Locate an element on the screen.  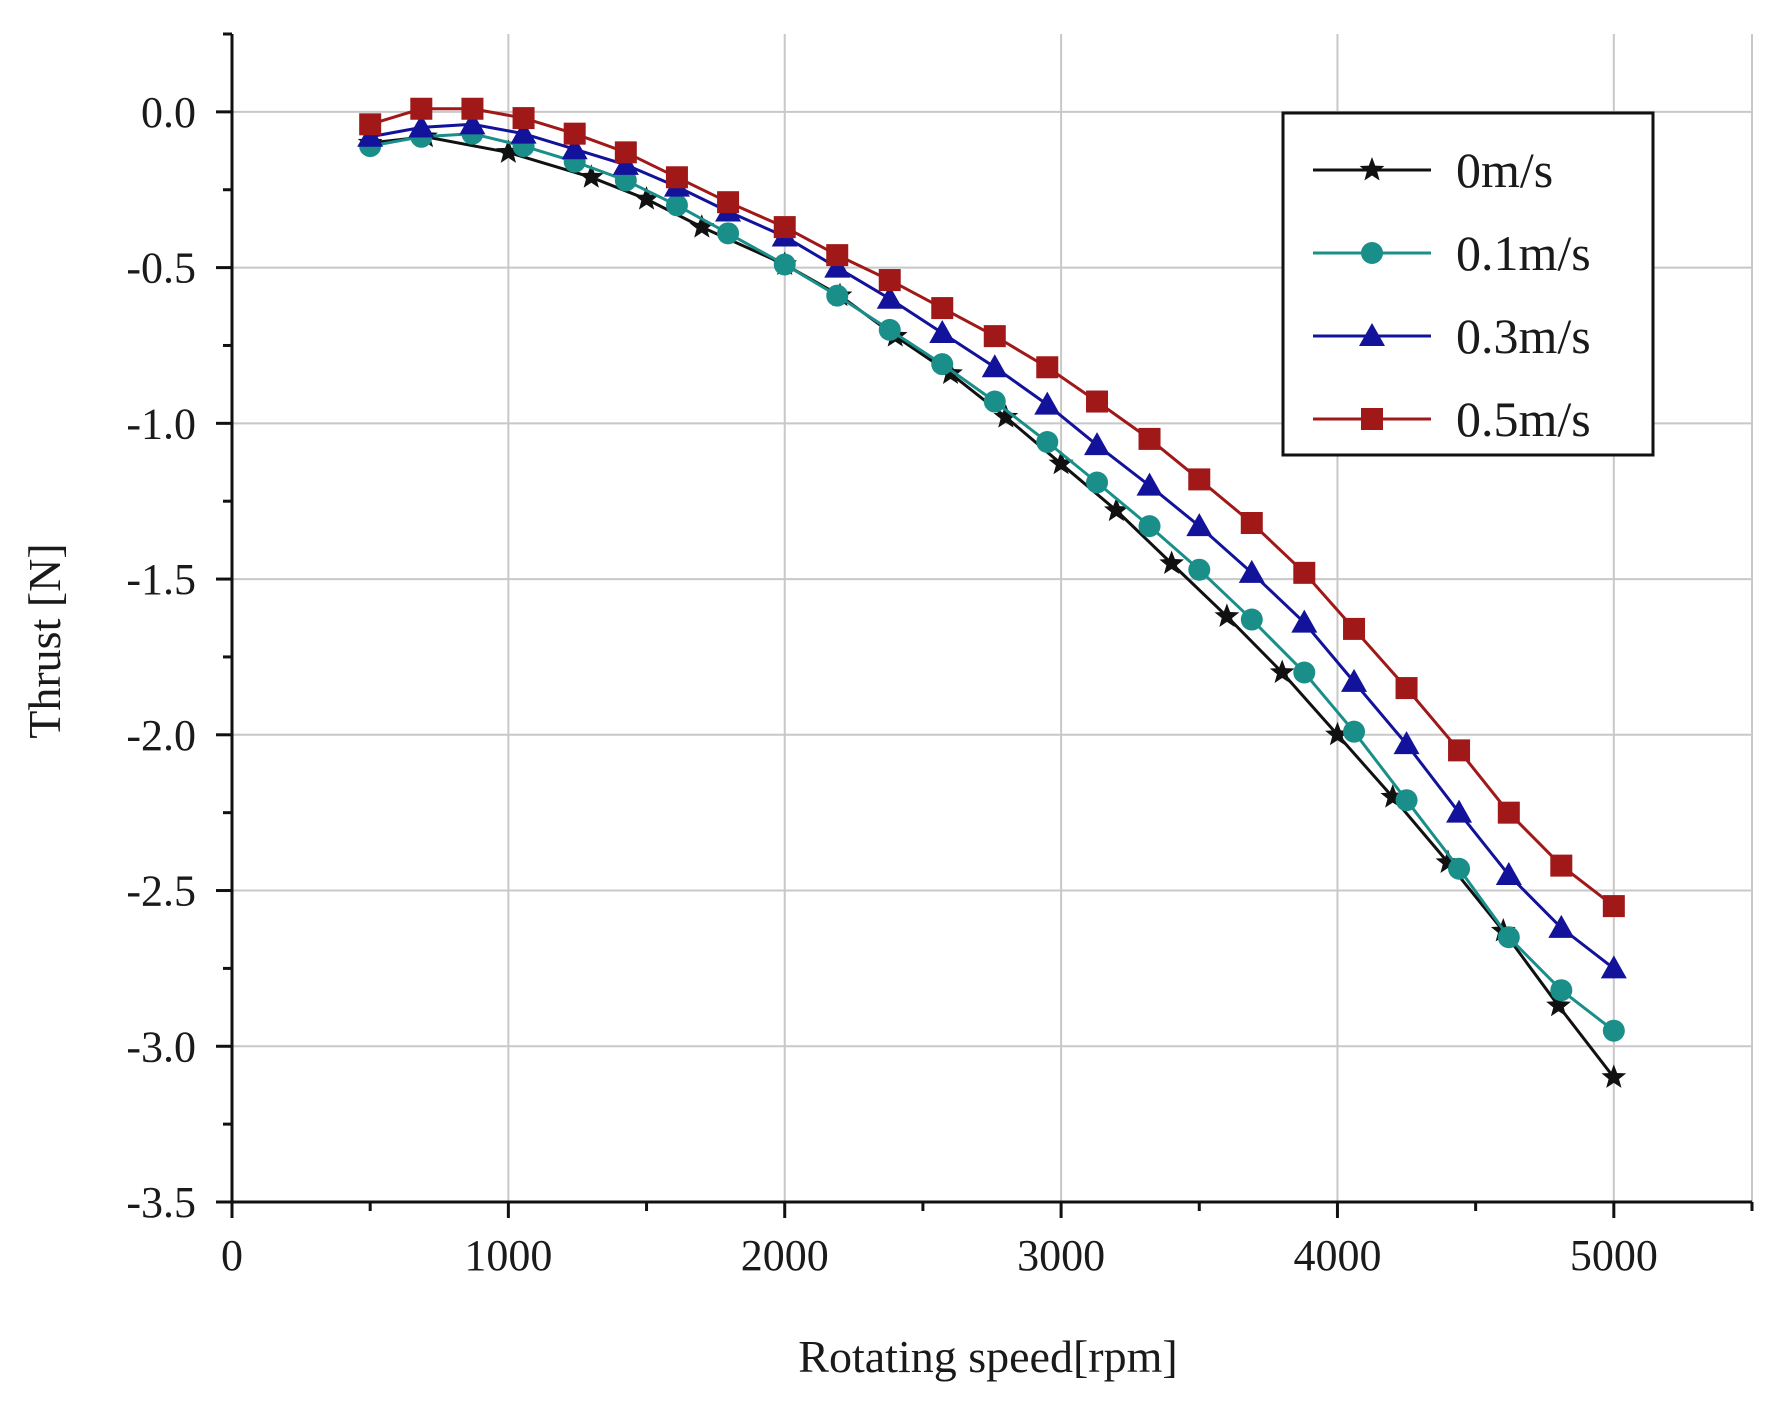
legend-label-3: 0.5m/s is located at coordinates (1523, 419).